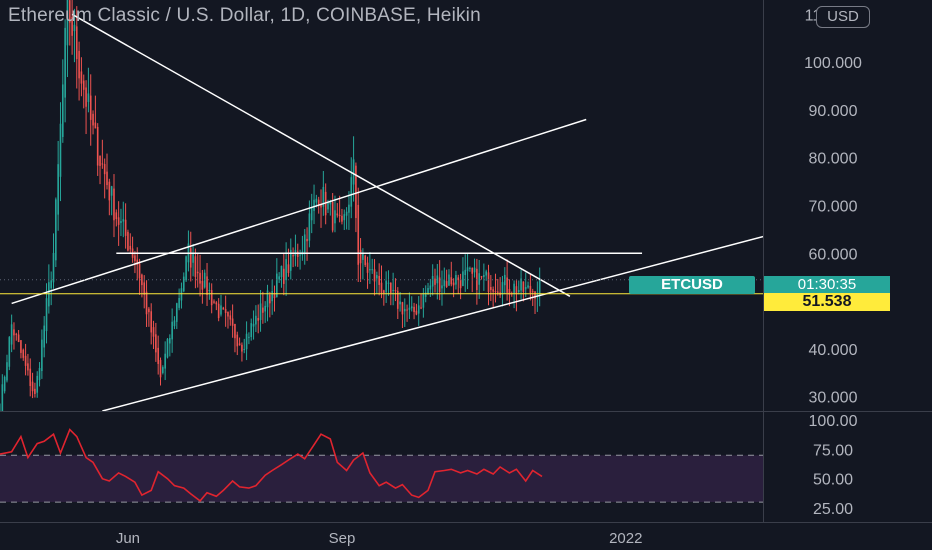 The width and height of the screenshot is (932, 550). I want to click on time-axis: Jun Sep 2022, so click(379, 538).